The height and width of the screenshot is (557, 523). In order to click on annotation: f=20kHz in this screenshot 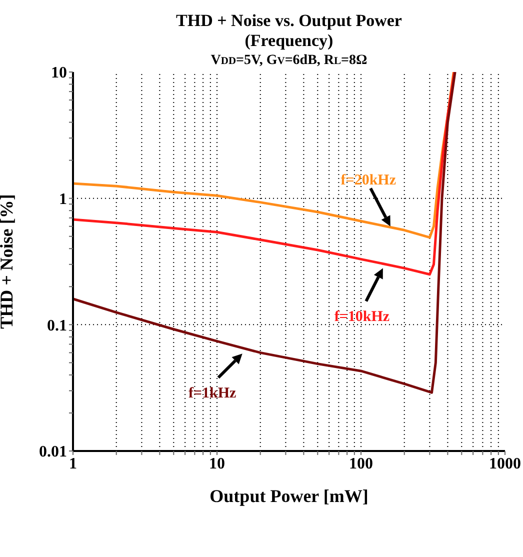, I will do `click(368, 180)`.